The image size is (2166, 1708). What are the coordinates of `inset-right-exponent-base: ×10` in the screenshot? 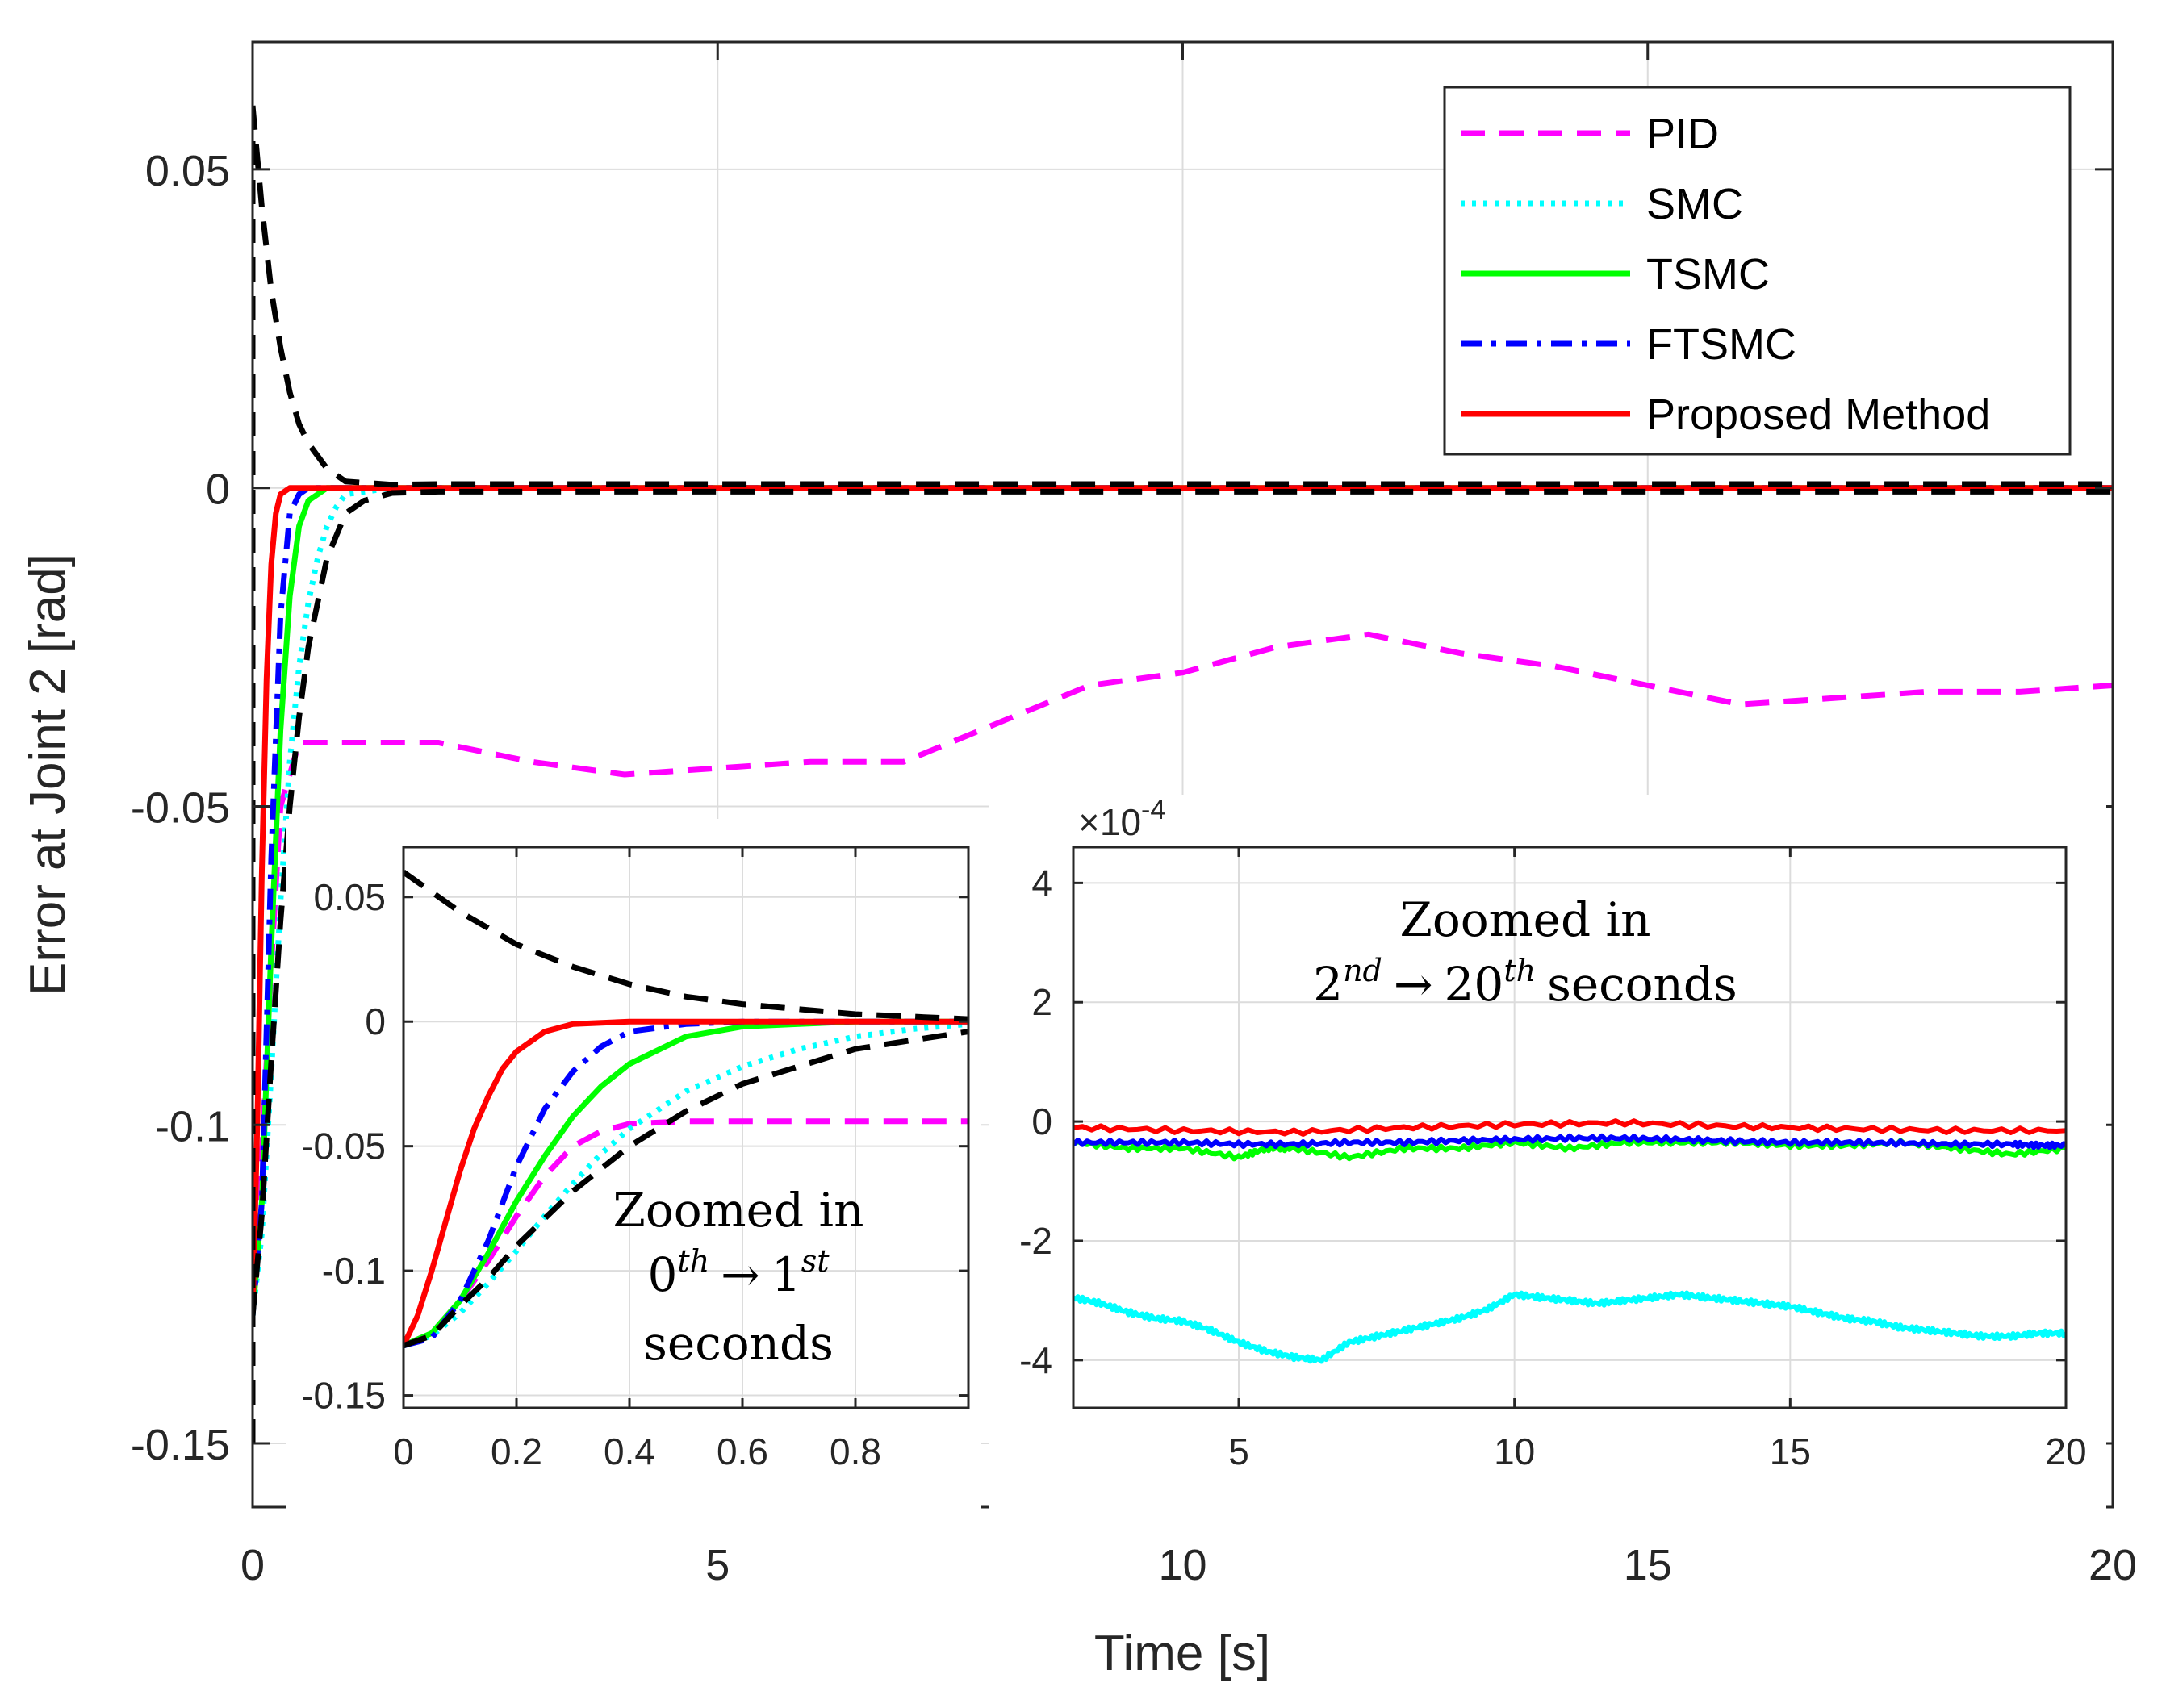 It's located at (1109, 822).